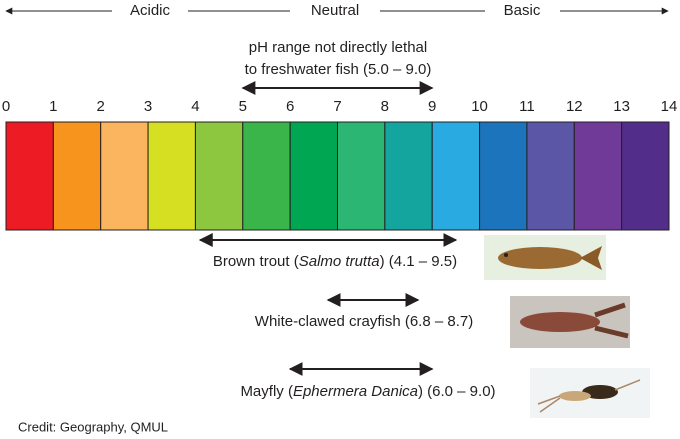 The height and width of the screenshot is (439, 680). What do you see at coordinates (432, 106) in the screenshot?
I see `ph-label: 9` at bounding box center [432, 106].